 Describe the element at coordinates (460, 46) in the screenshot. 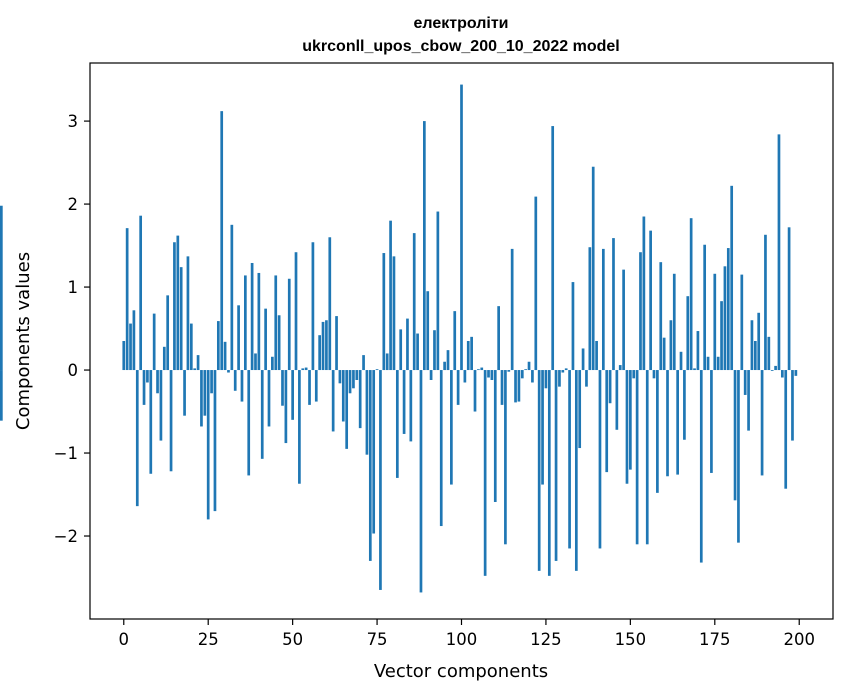

I see `chart-title-line2: ukrconll_upos_cbow_200_10_2022 model` at that location.